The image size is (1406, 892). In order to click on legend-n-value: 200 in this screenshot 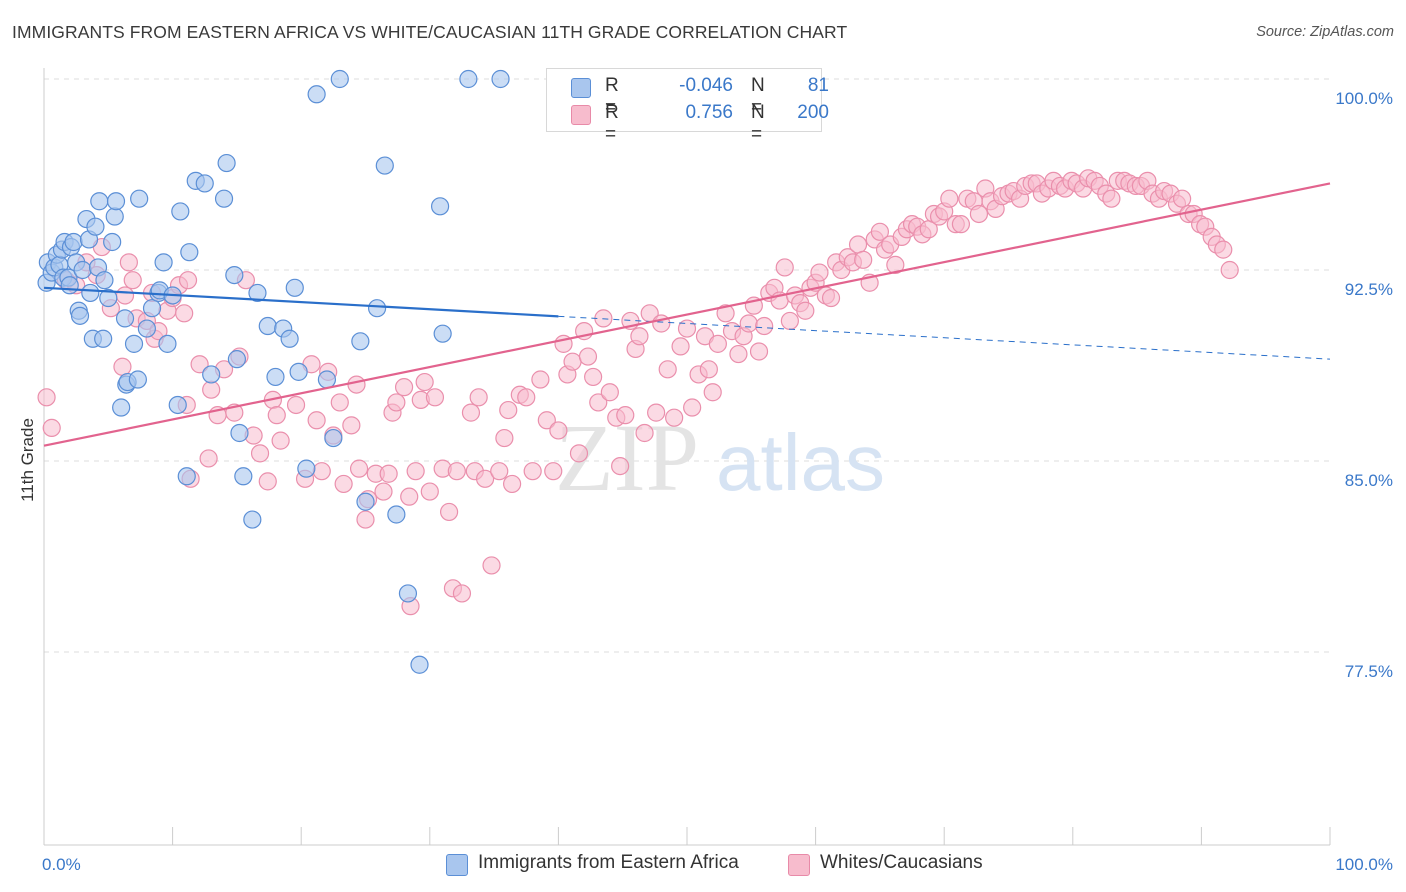, I will do `click(813, 112)`.